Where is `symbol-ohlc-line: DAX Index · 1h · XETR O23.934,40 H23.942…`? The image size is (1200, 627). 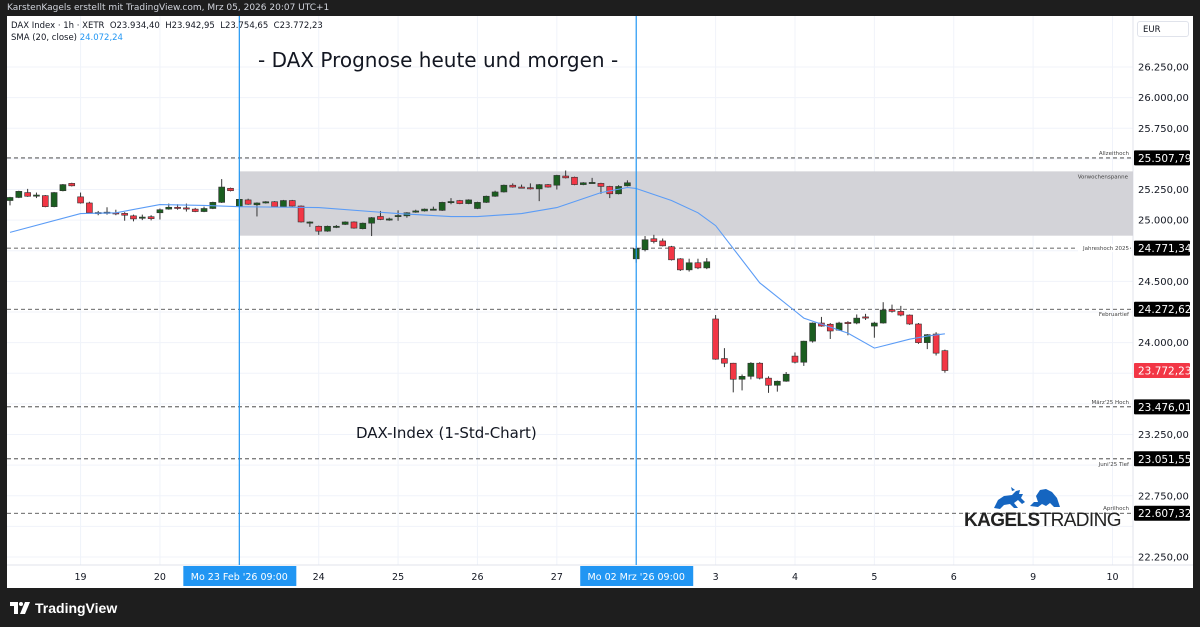
symbol-ohlc-line: DAX Index · 1h · XETR O23.934,40 H23.942… is located at coordinates (167, 26).